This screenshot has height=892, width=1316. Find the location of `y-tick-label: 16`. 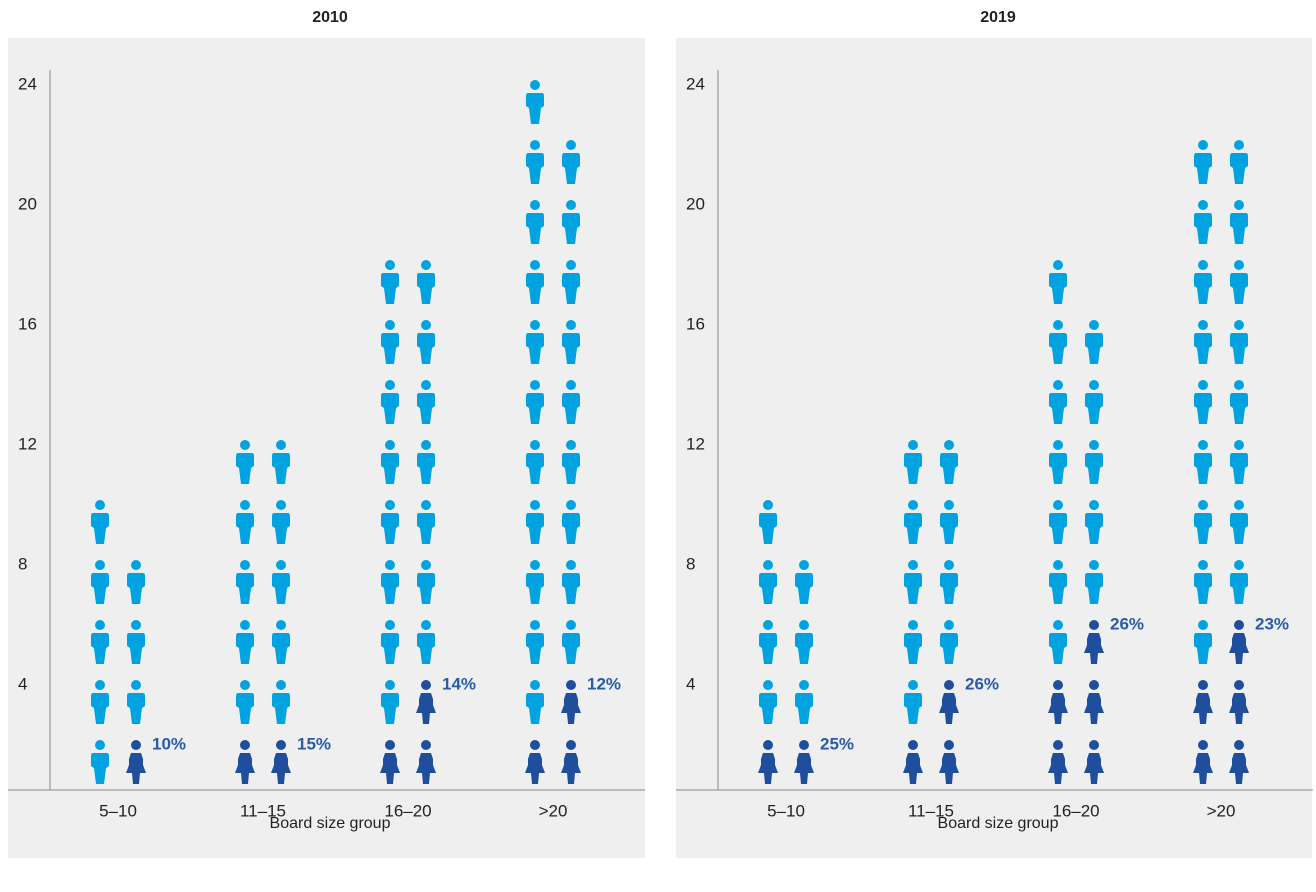

y-tick-label: 16 is located at coordinates (27, 323).